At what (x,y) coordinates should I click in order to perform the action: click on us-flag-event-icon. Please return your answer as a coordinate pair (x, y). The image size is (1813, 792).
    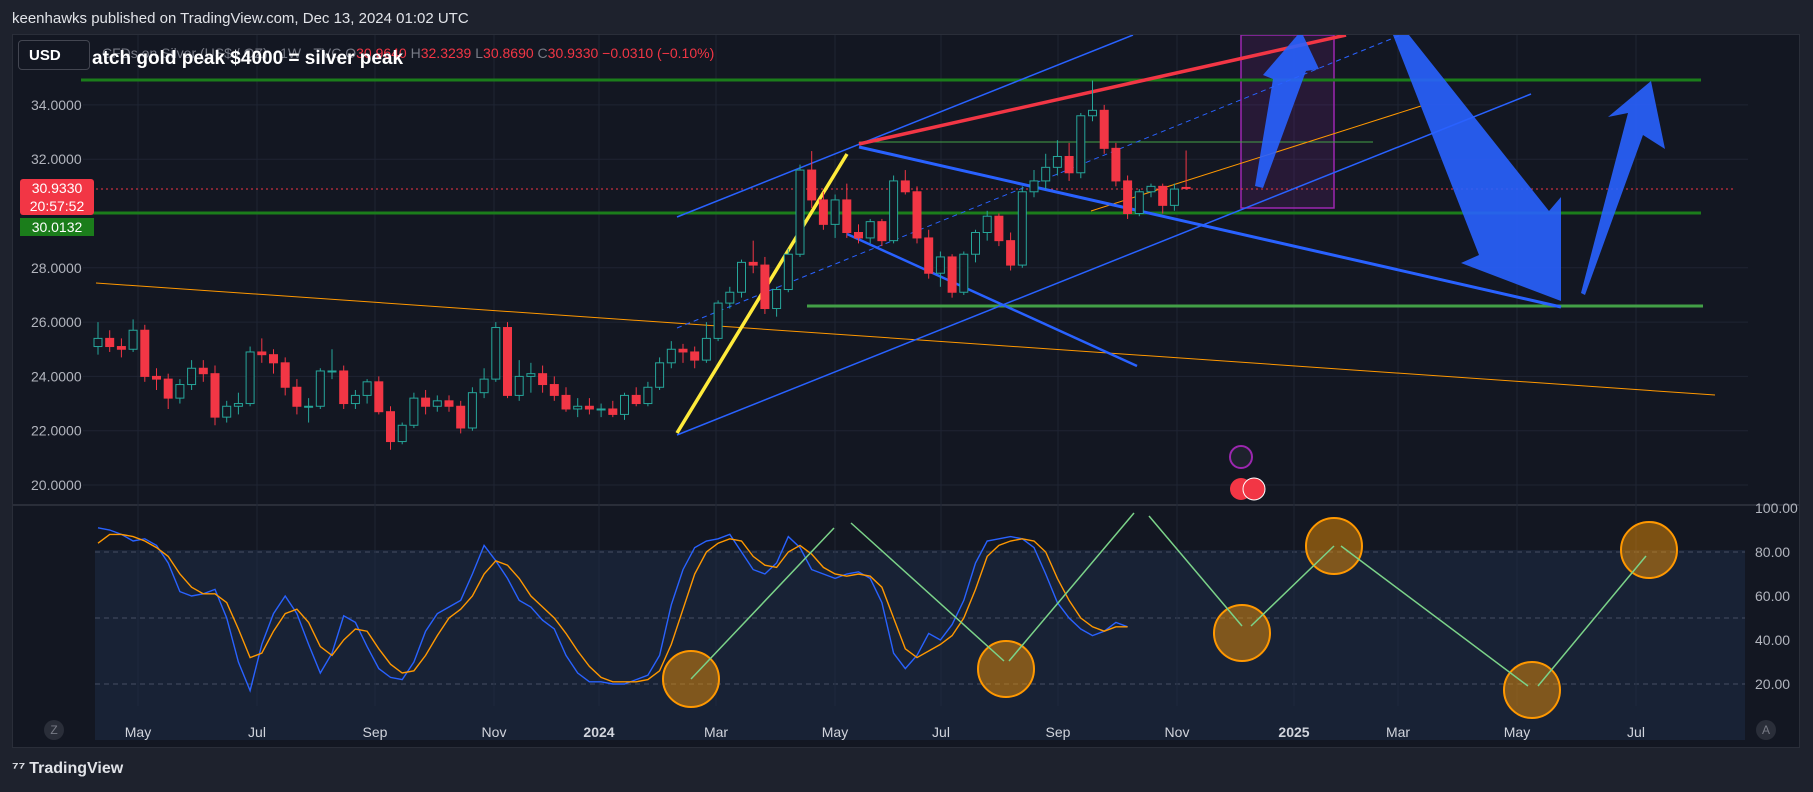
    Looking at the image, I should click on (1254, 489).